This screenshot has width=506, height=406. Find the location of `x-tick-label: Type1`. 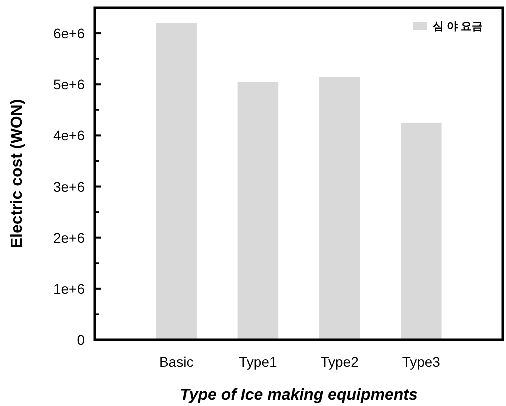

x-tick-label: Type1 is located at coordinates (258, 362).